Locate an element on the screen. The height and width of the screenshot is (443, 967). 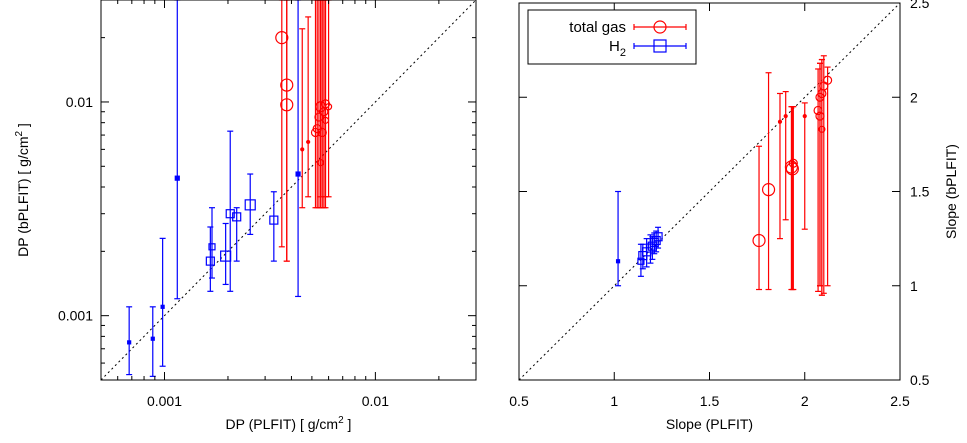
legend-label-text: total gas is located at coordinates (597, 27).